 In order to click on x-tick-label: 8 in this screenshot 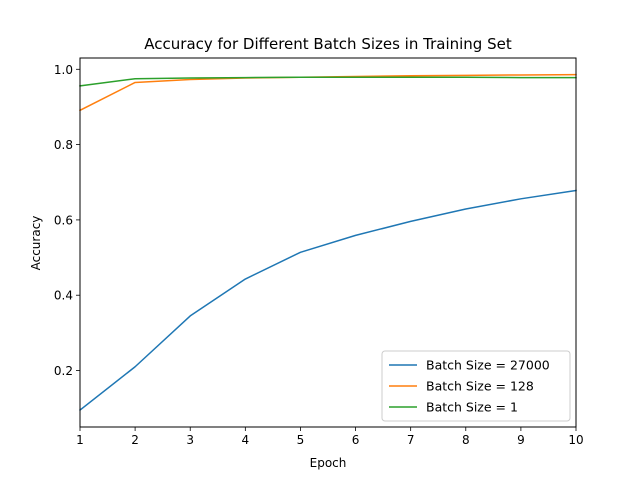, I will do `click(466, 440)`.